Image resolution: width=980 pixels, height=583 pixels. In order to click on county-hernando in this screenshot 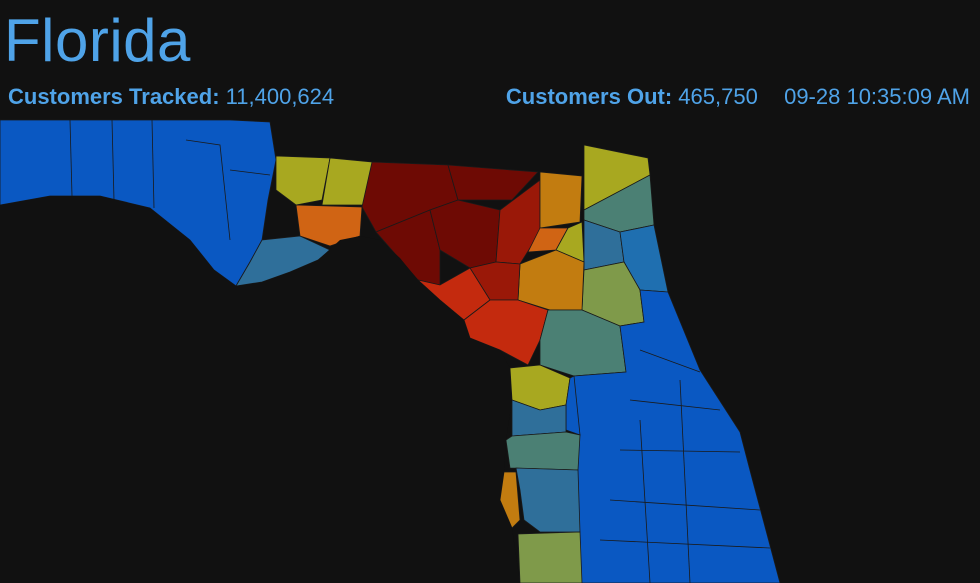, I will do `click(539, 418)`.